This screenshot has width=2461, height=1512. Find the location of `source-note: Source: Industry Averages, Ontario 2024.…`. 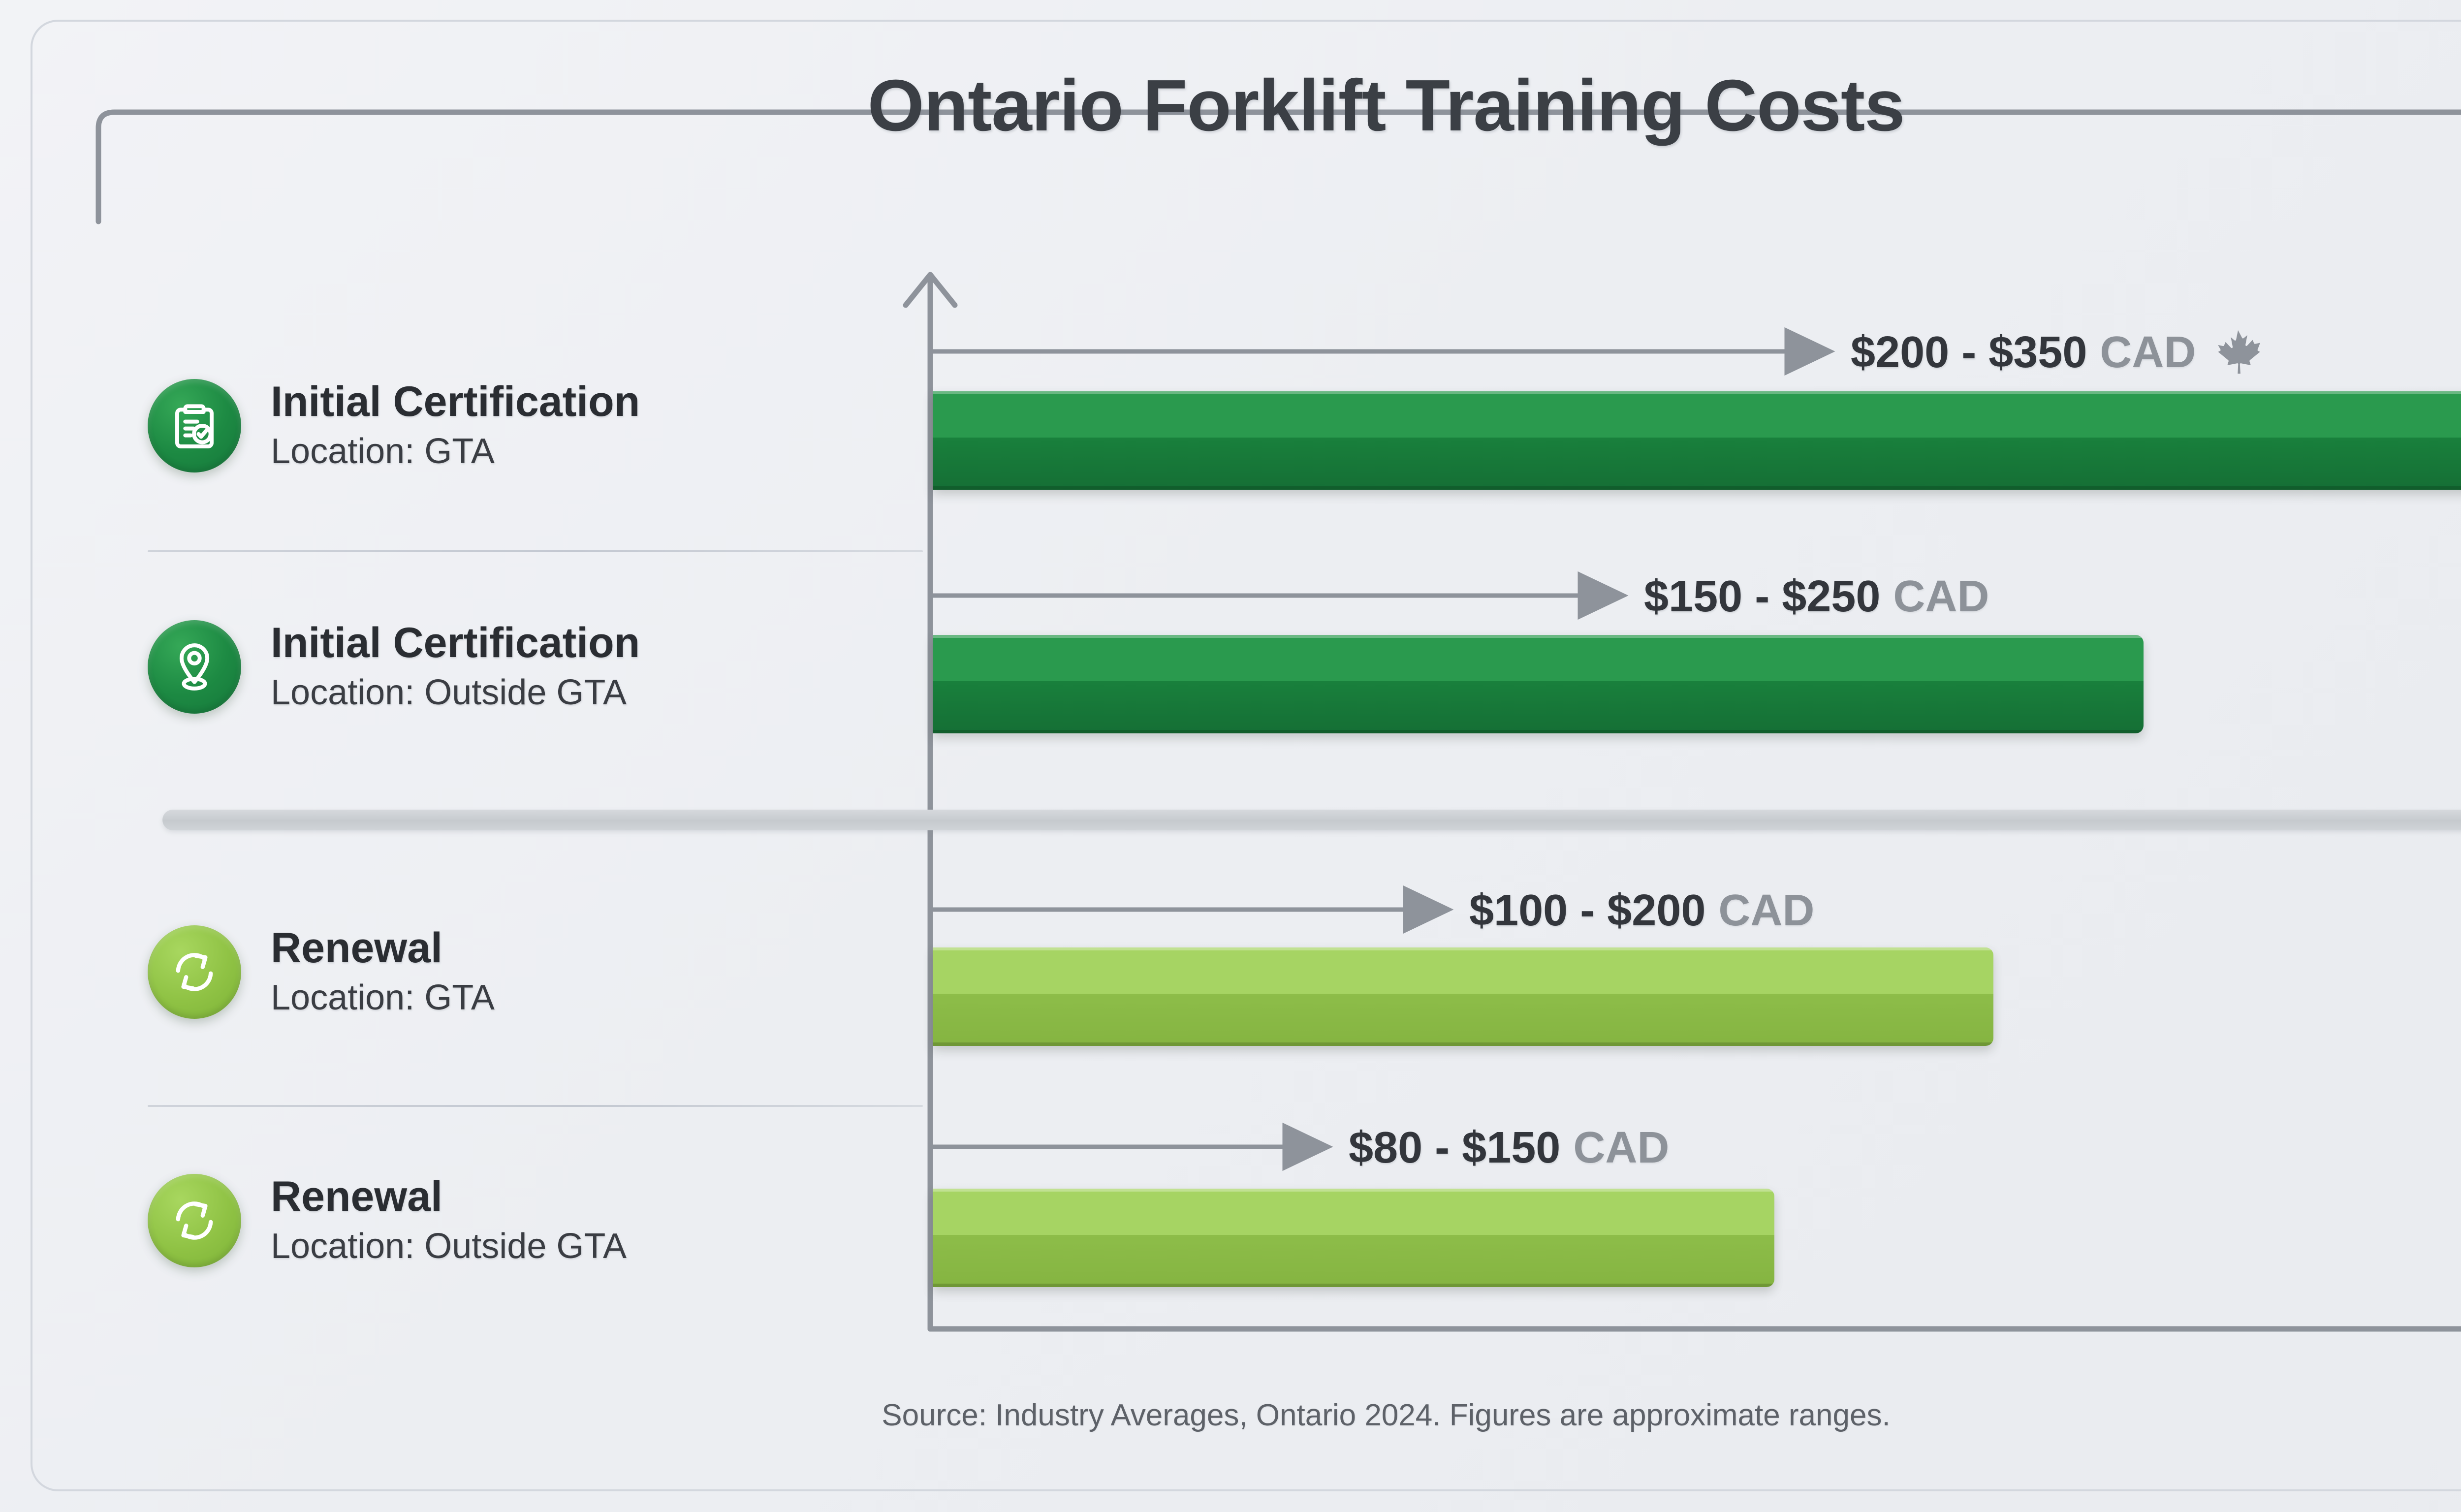

source-note: Source: Industry Averages, Ontario 2024.… is located at coordinates (1386, 1415).